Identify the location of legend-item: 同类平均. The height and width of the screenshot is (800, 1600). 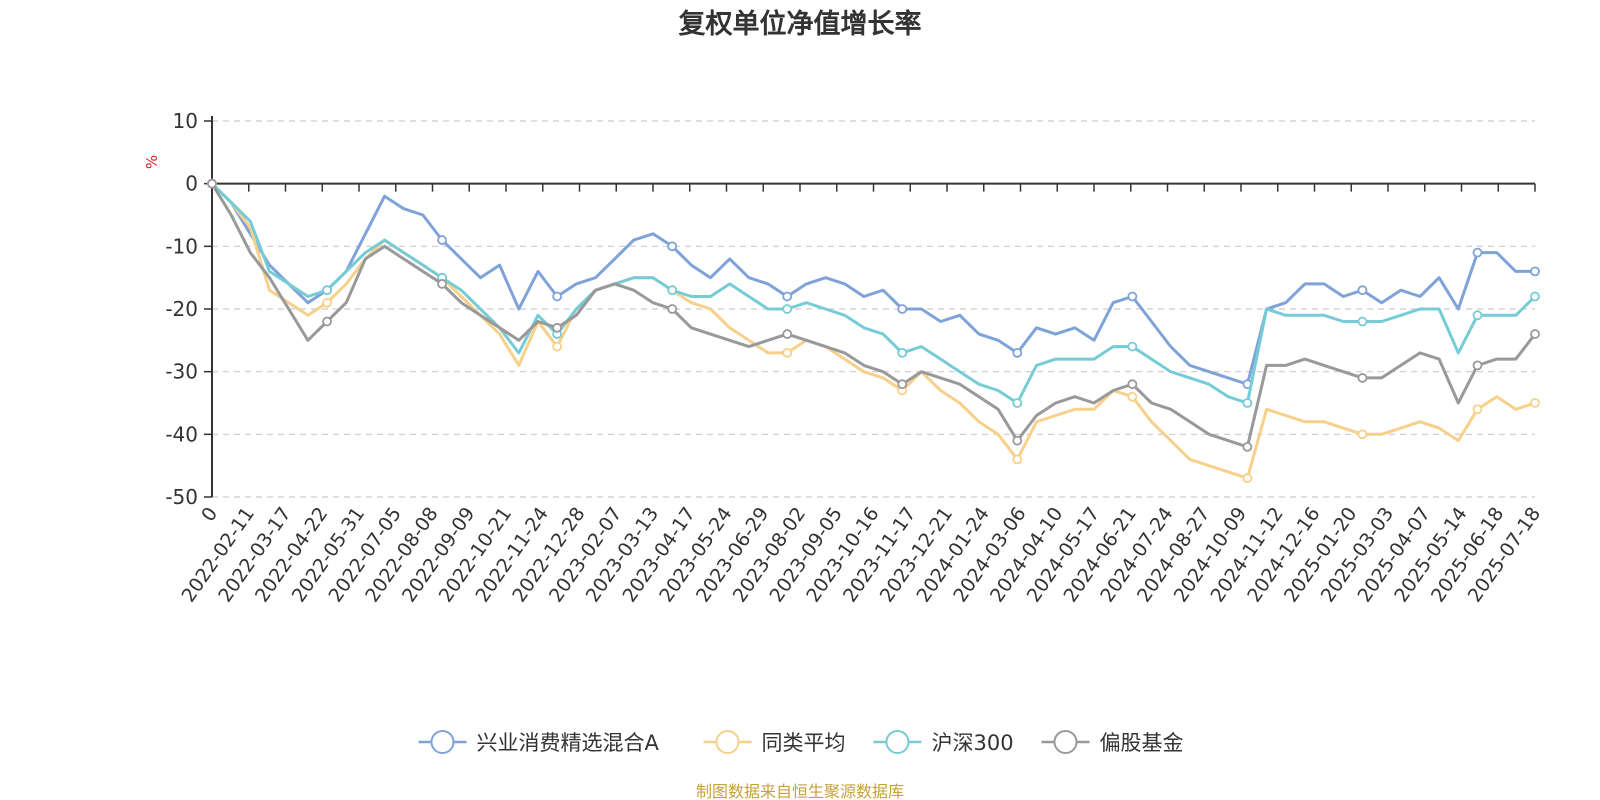
(774, 742).